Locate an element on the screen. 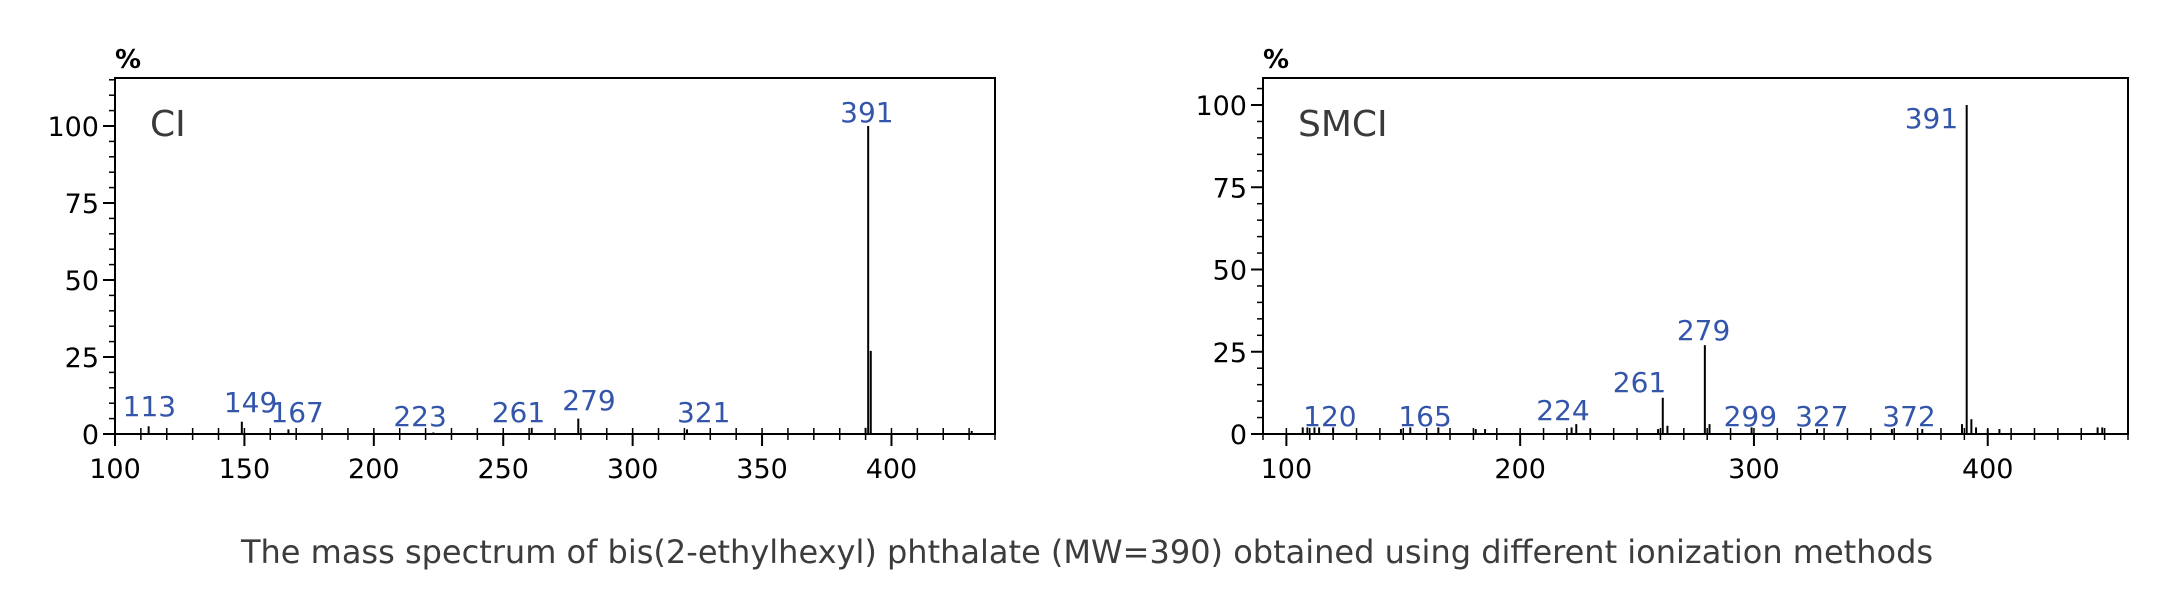  peak-label: 165 is located at coordinates (1424, 416).